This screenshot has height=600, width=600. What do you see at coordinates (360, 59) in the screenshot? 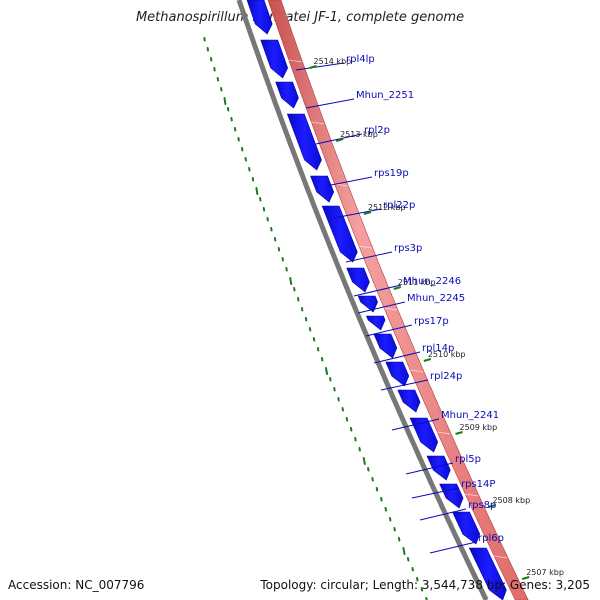
I see `gene-label: rpl4lp` at bounding box center [360, 59].